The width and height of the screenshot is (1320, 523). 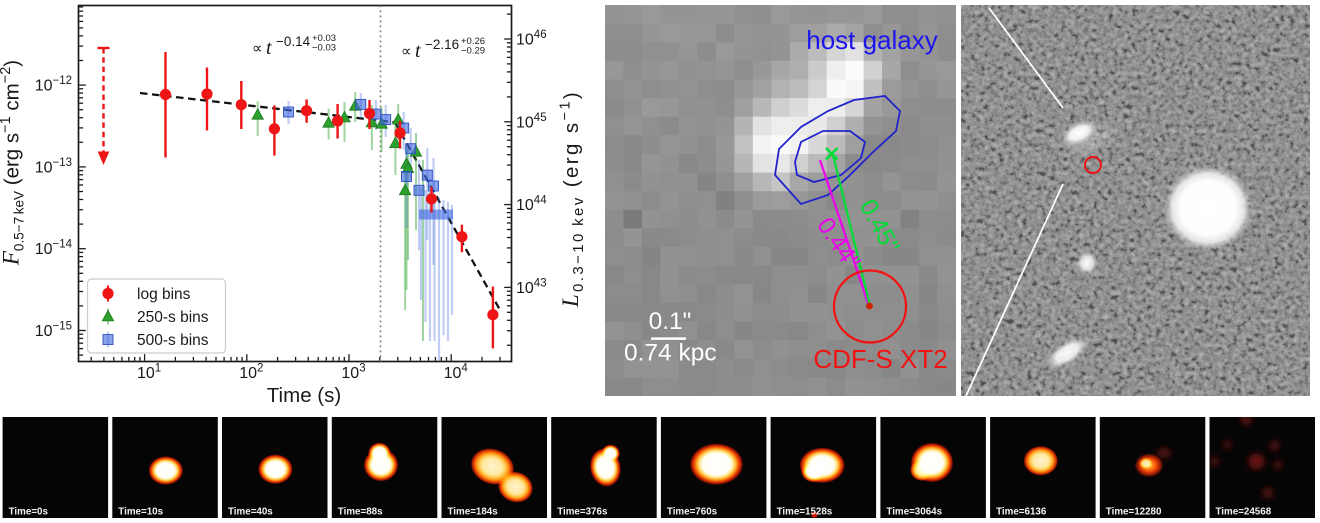 What do you see at coordinates (164, 294) in the screenshot?
I see `svg-text: log bins` at bounding box center [164, 294].